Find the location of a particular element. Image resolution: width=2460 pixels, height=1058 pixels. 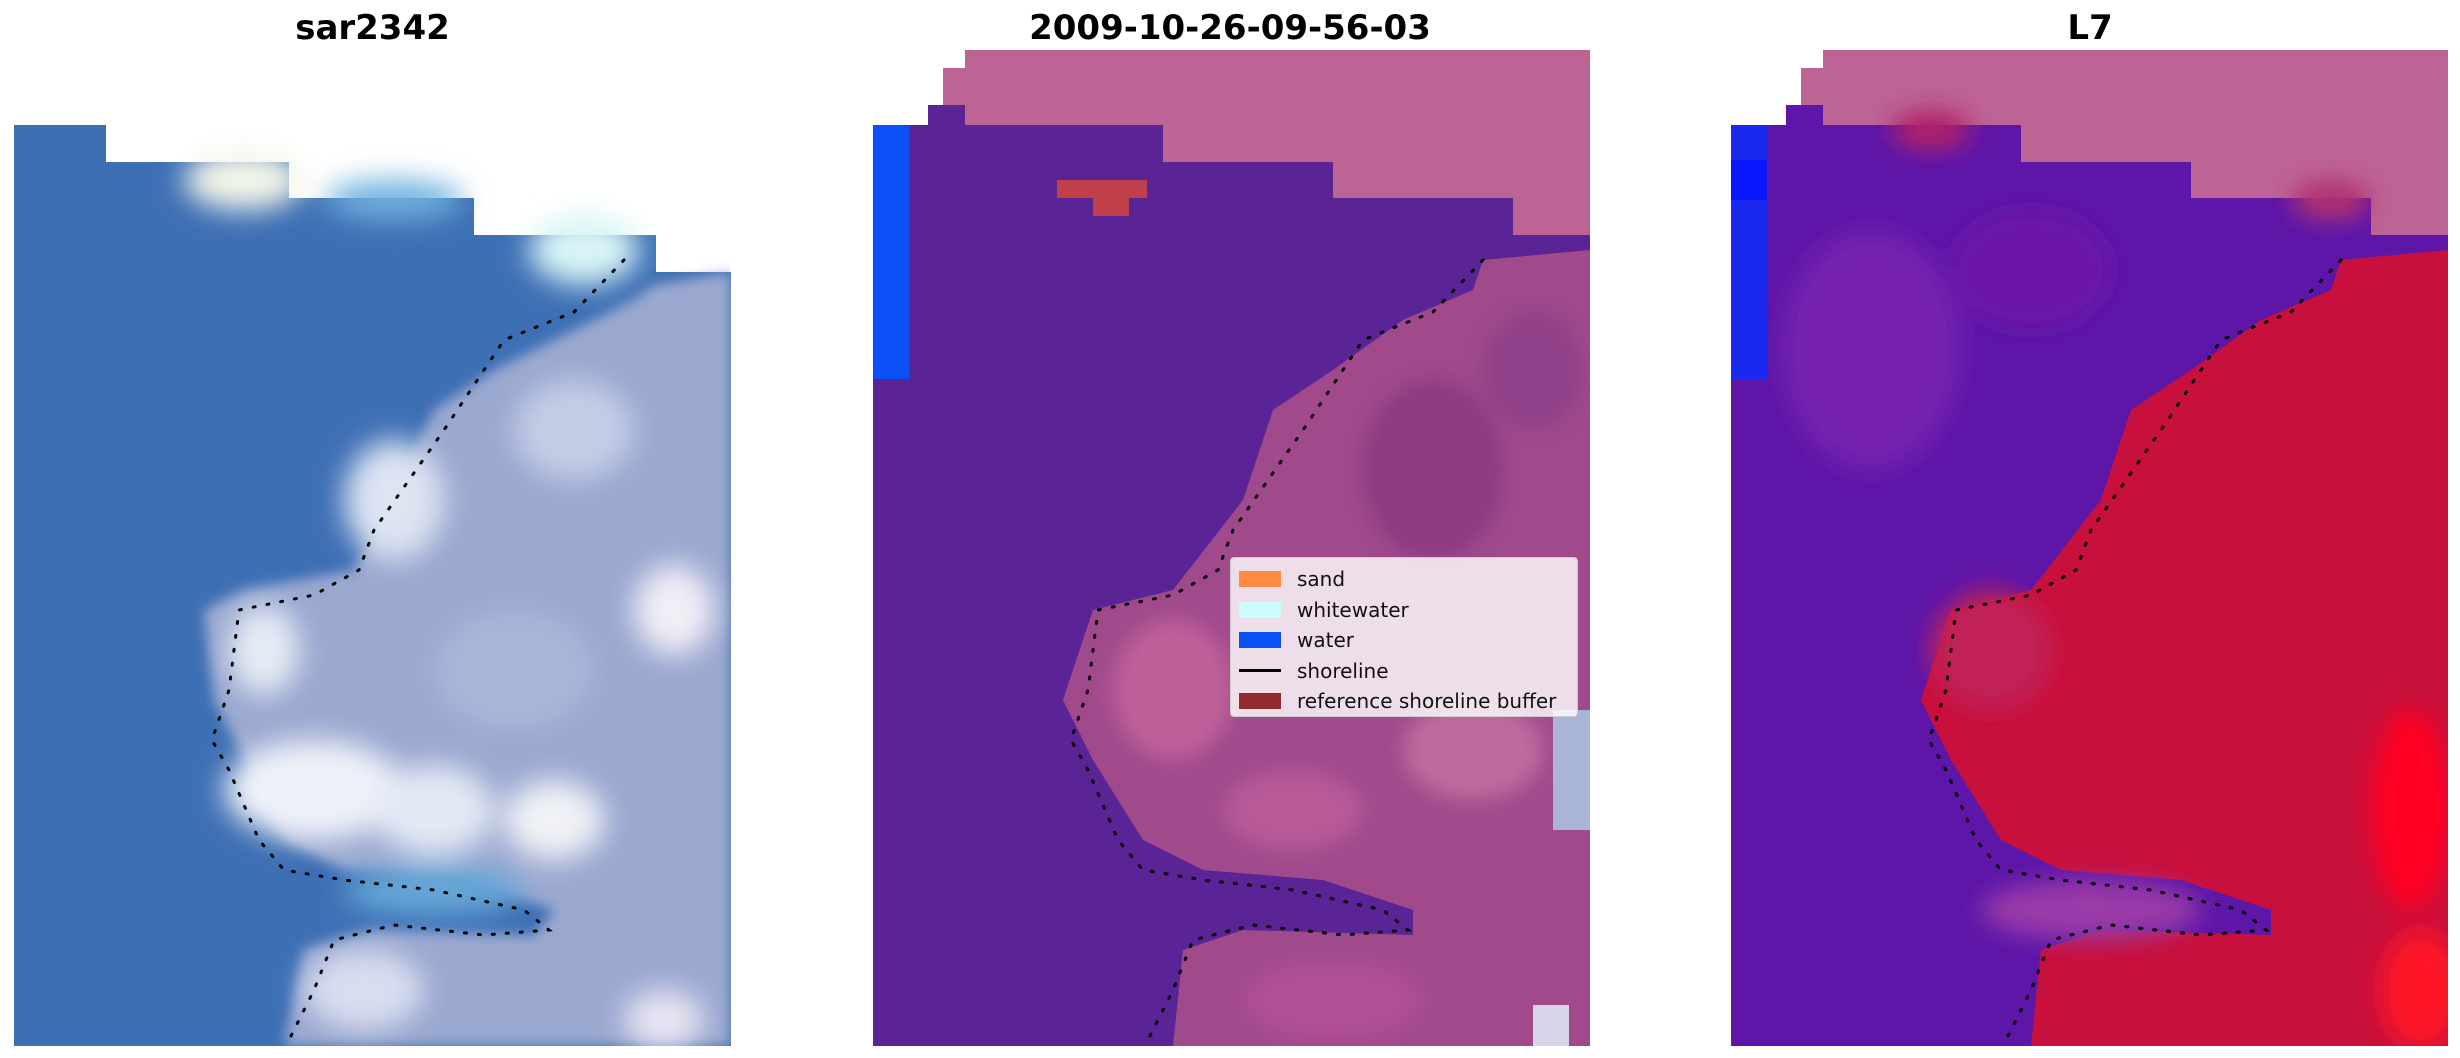

classified-land-texture is located at coordinates (1348, 675).